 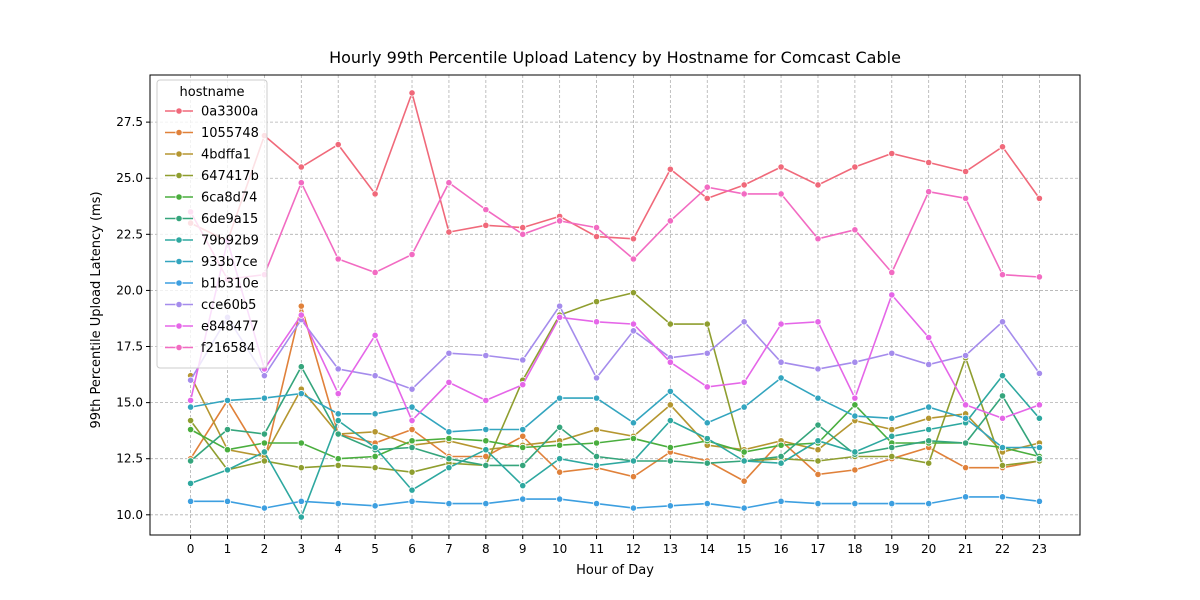 What do you see at coordinates (559, 549) in the screenshot?
I see `x-tick-label: 10` at bounding box center [559, 549].